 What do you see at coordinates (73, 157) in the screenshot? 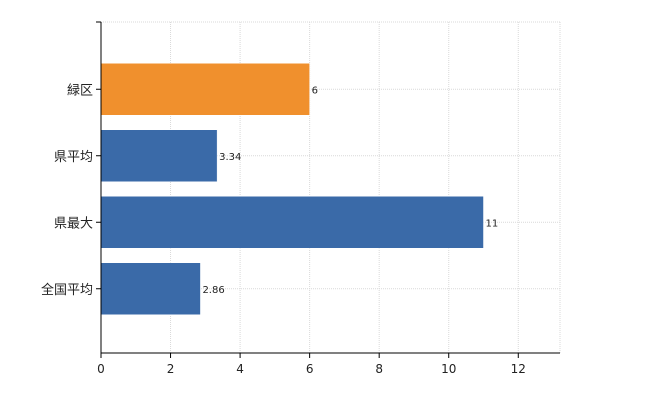
I see `y-tick-label: 県平均` at bounding box center [73, 157].